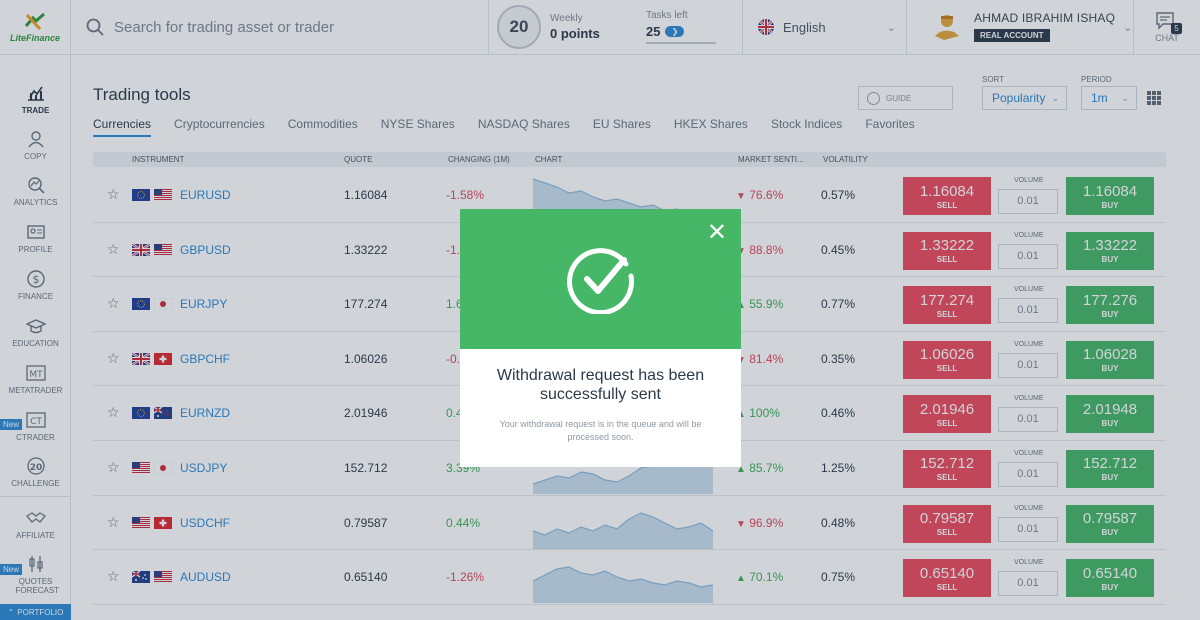  What do you see at coordinates (523, 124) in the screenshot?
I see `tab-nasdaq-shares: NASDAQ Shares` at bounding box center [523, 124].